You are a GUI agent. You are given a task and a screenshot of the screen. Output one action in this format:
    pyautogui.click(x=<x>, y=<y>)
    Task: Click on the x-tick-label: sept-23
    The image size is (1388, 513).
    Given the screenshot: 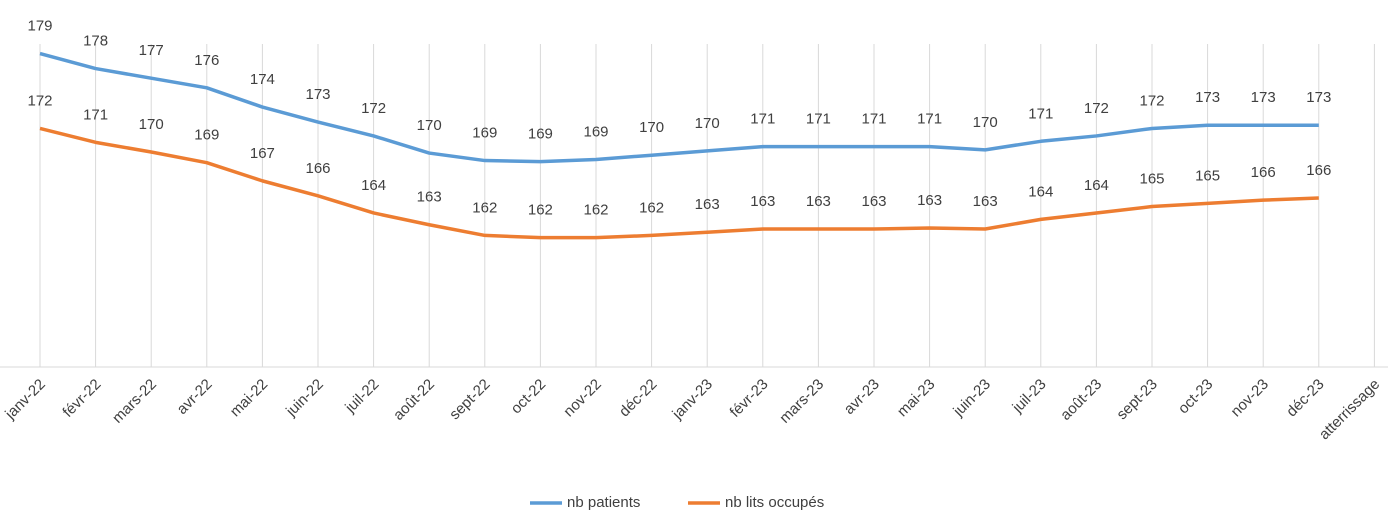 What is the action you would take?
    pyautogui.click(x=1136, y=399)
    